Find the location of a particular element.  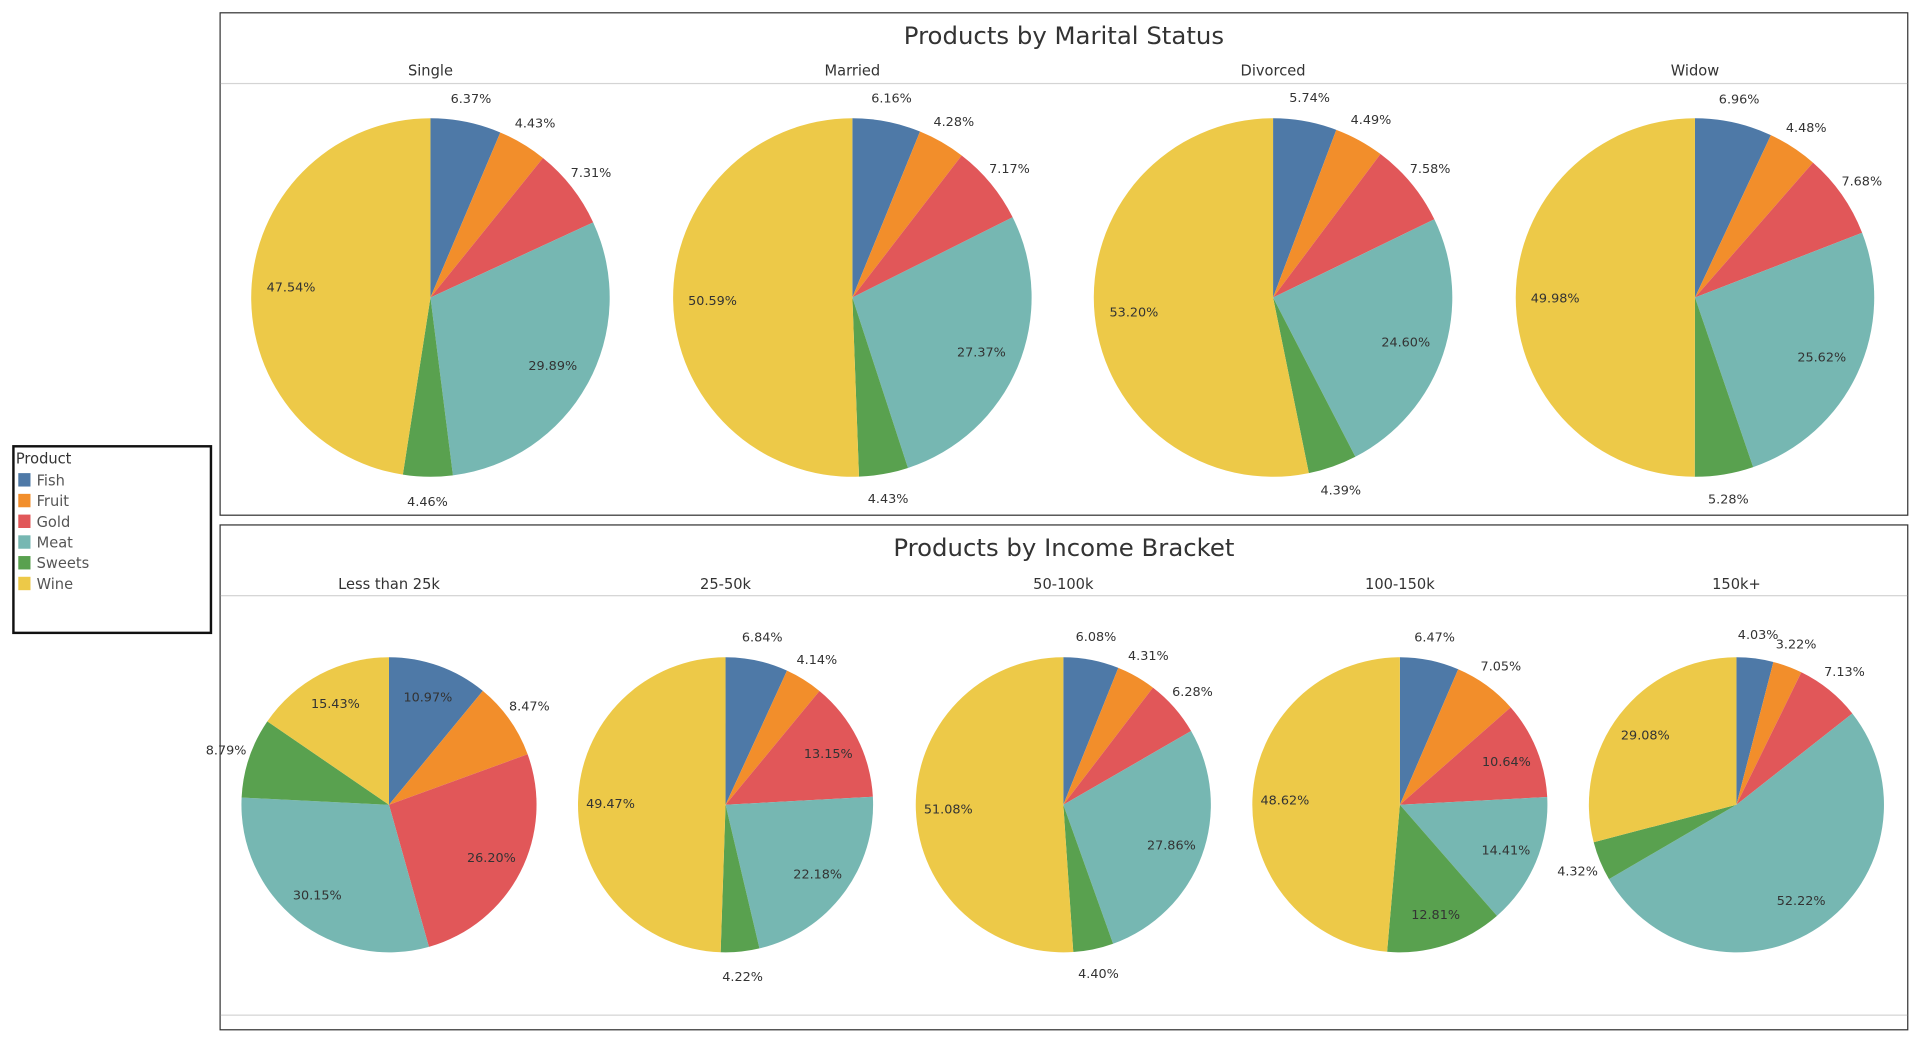

pie-header: 150k+ is located at coordinates (1736, 584).